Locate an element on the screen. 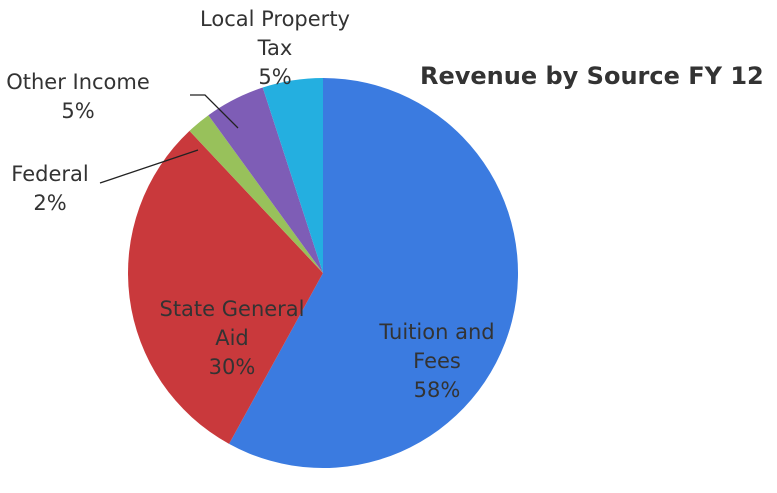  value-label: 2% is located at coordinates (50, 203).